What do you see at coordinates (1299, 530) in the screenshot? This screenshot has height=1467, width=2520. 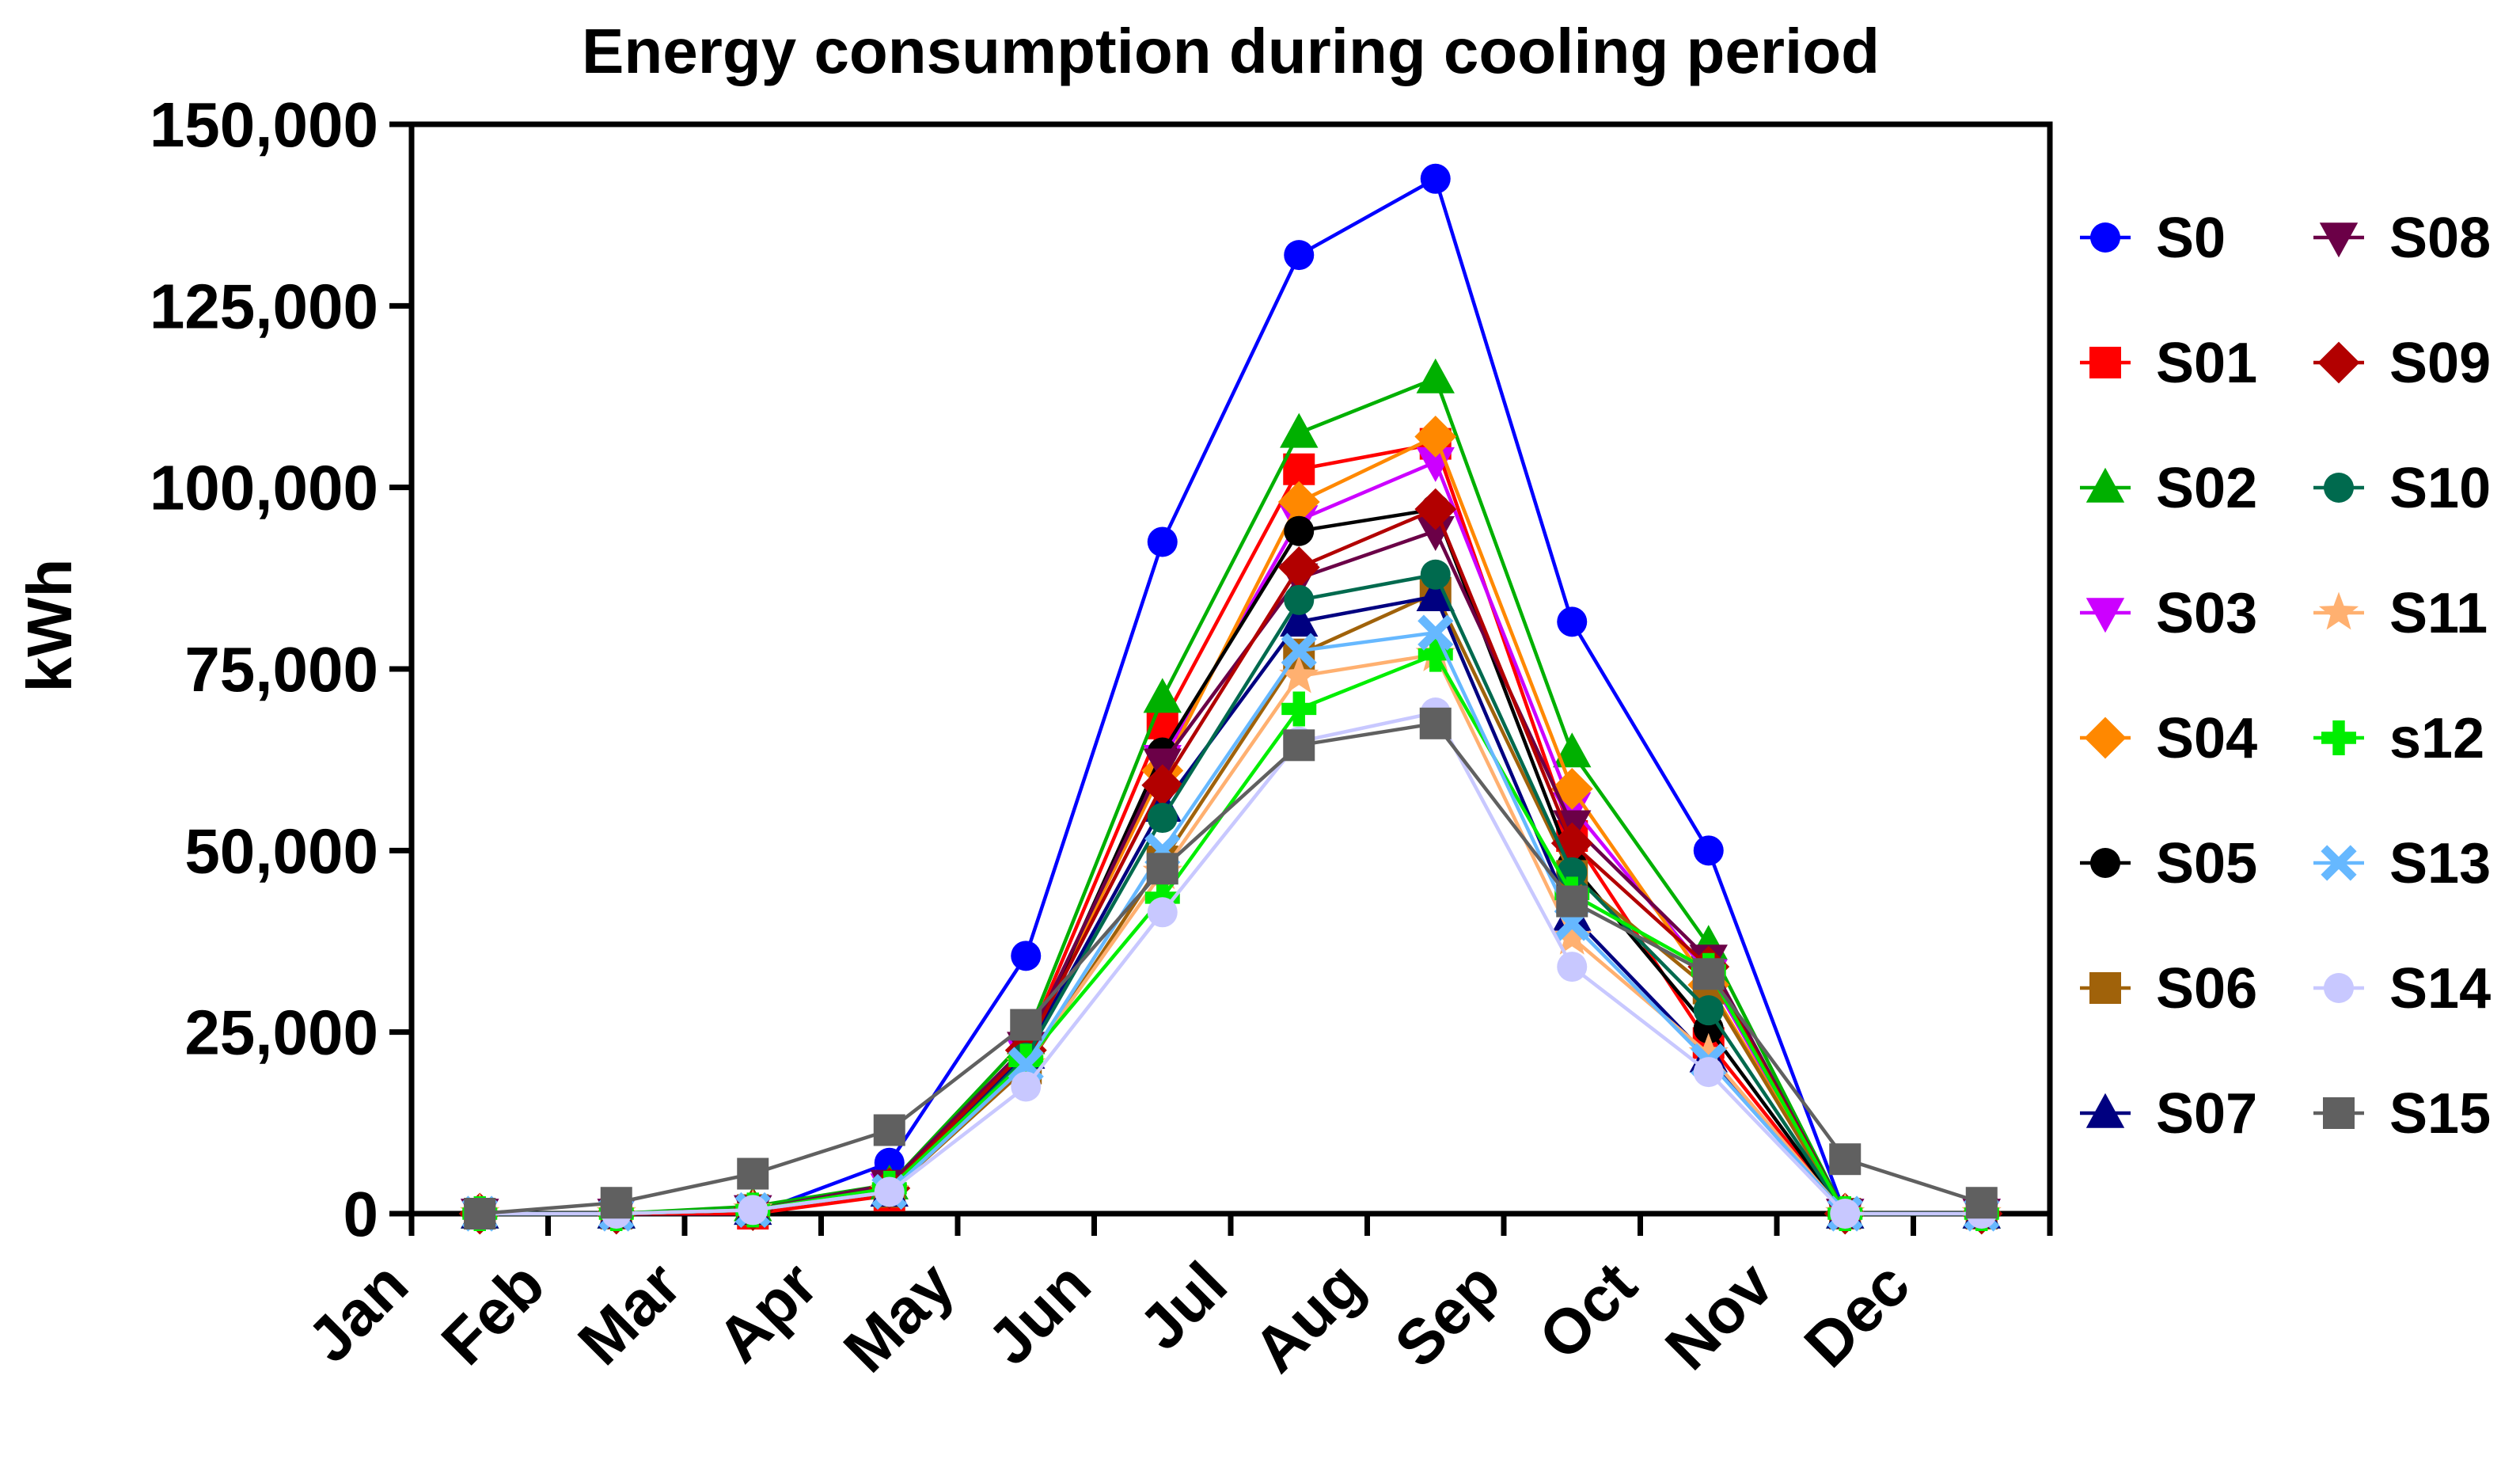 I see `data-point-s05` at bounding box center [1299, 530].